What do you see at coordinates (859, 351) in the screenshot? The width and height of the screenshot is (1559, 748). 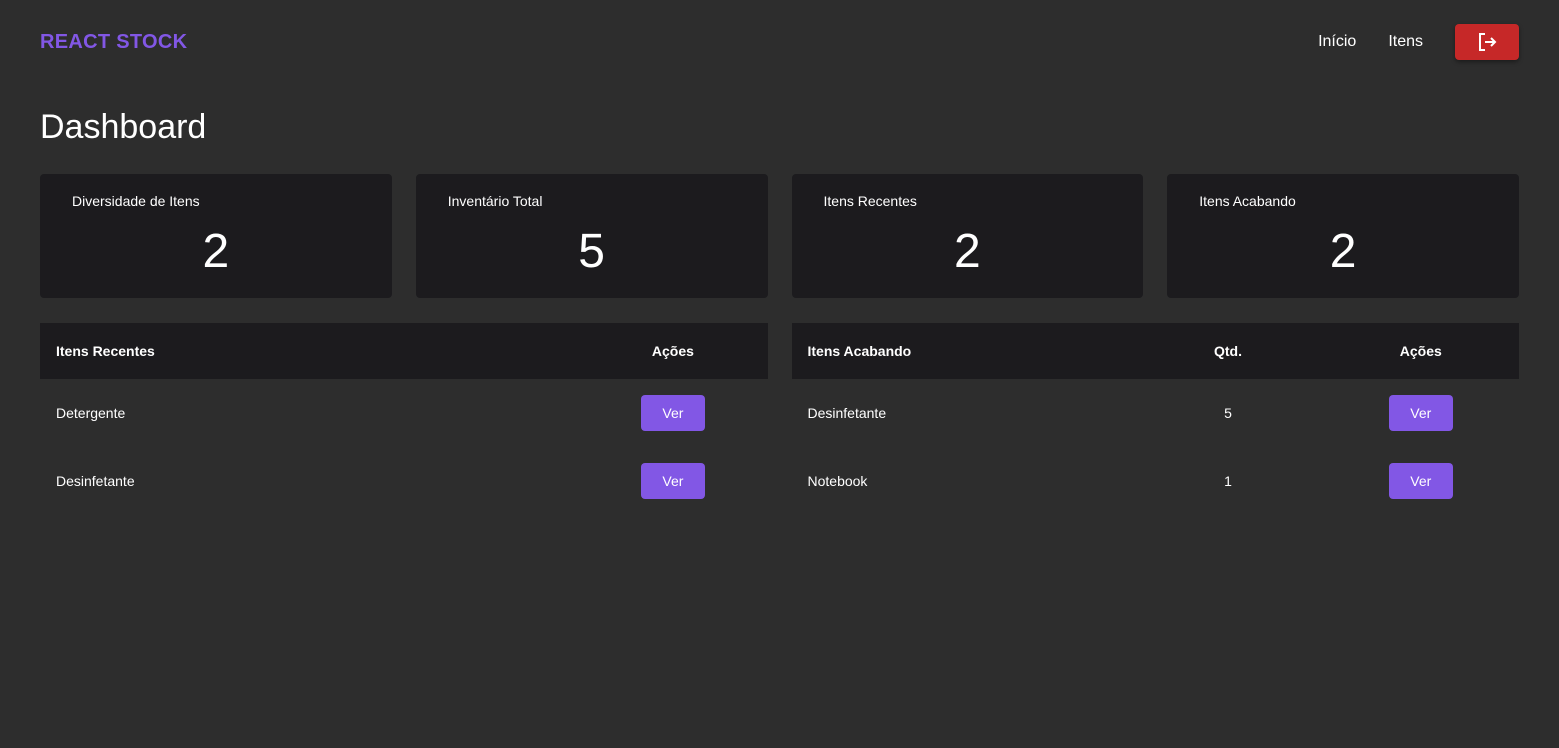 I see `col-item: Itens Acabando` at bounding box center [859, 351].